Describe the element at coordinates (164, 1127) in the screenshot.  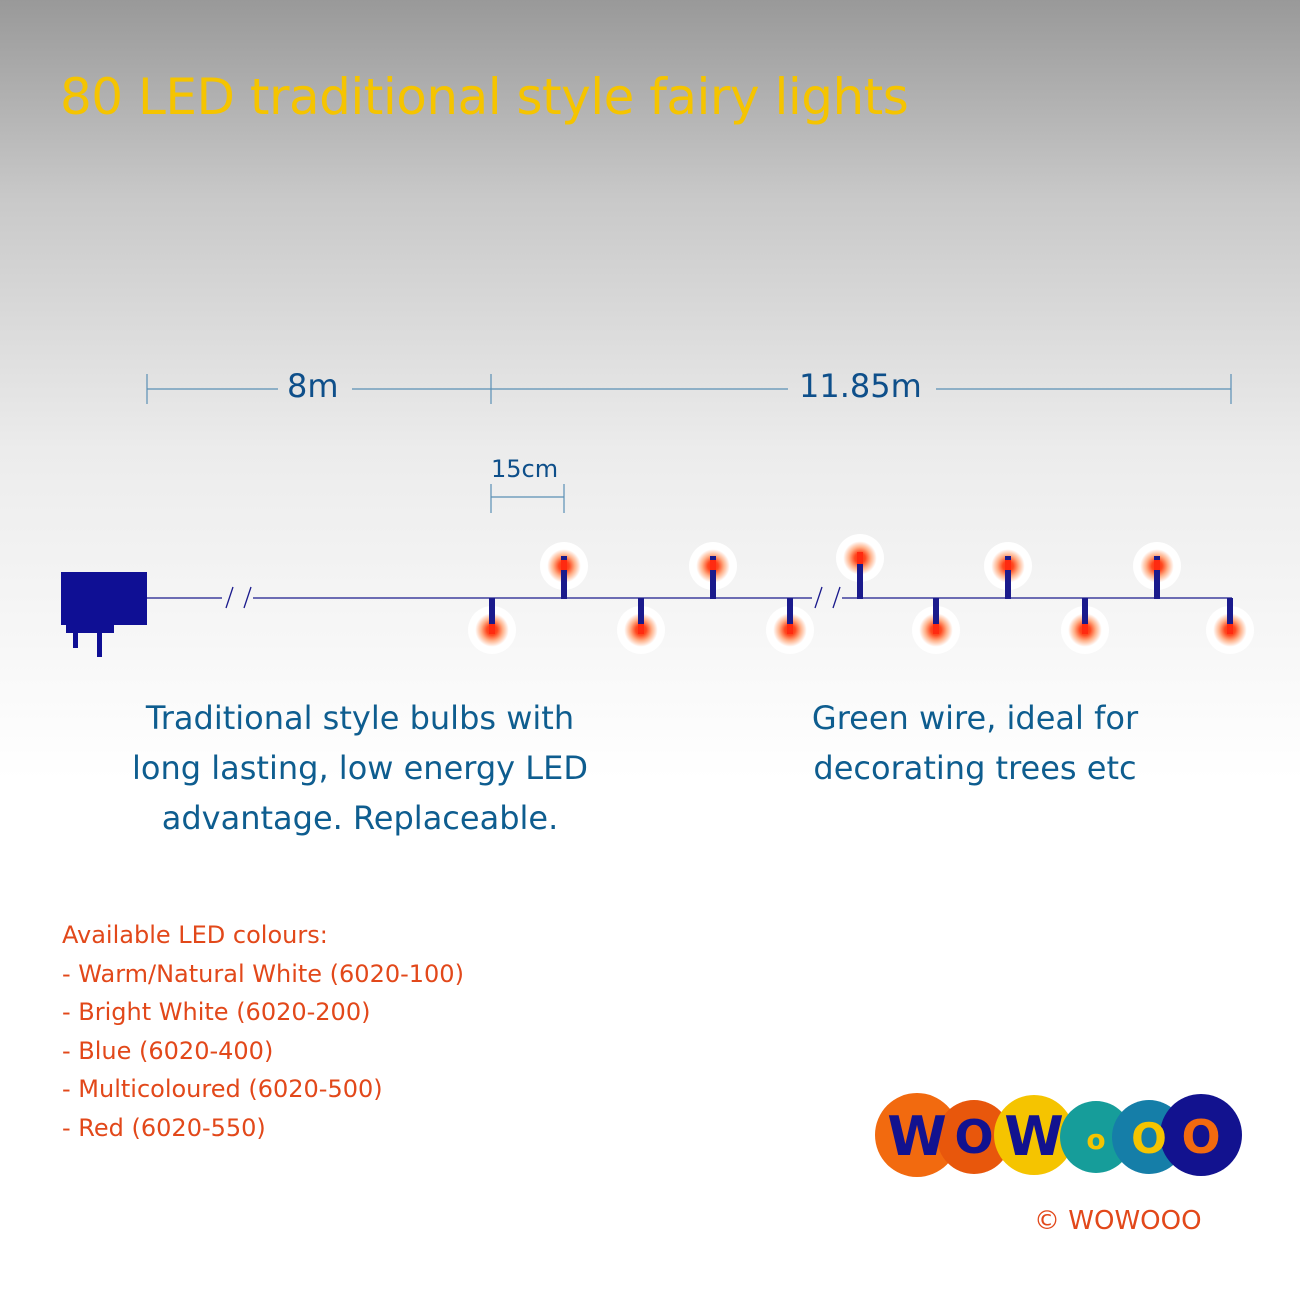
I see `list-item: - Red (6020-550)` at that location.